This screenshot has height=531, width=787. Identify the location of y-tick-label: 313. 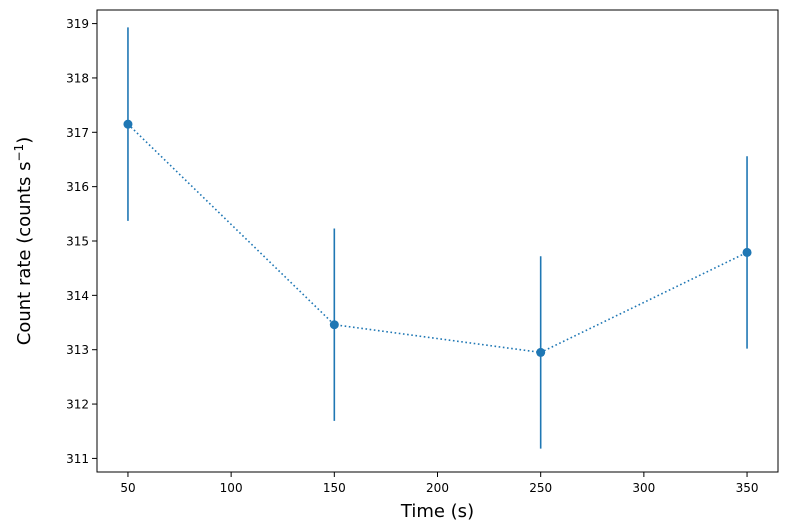
(77, 350).